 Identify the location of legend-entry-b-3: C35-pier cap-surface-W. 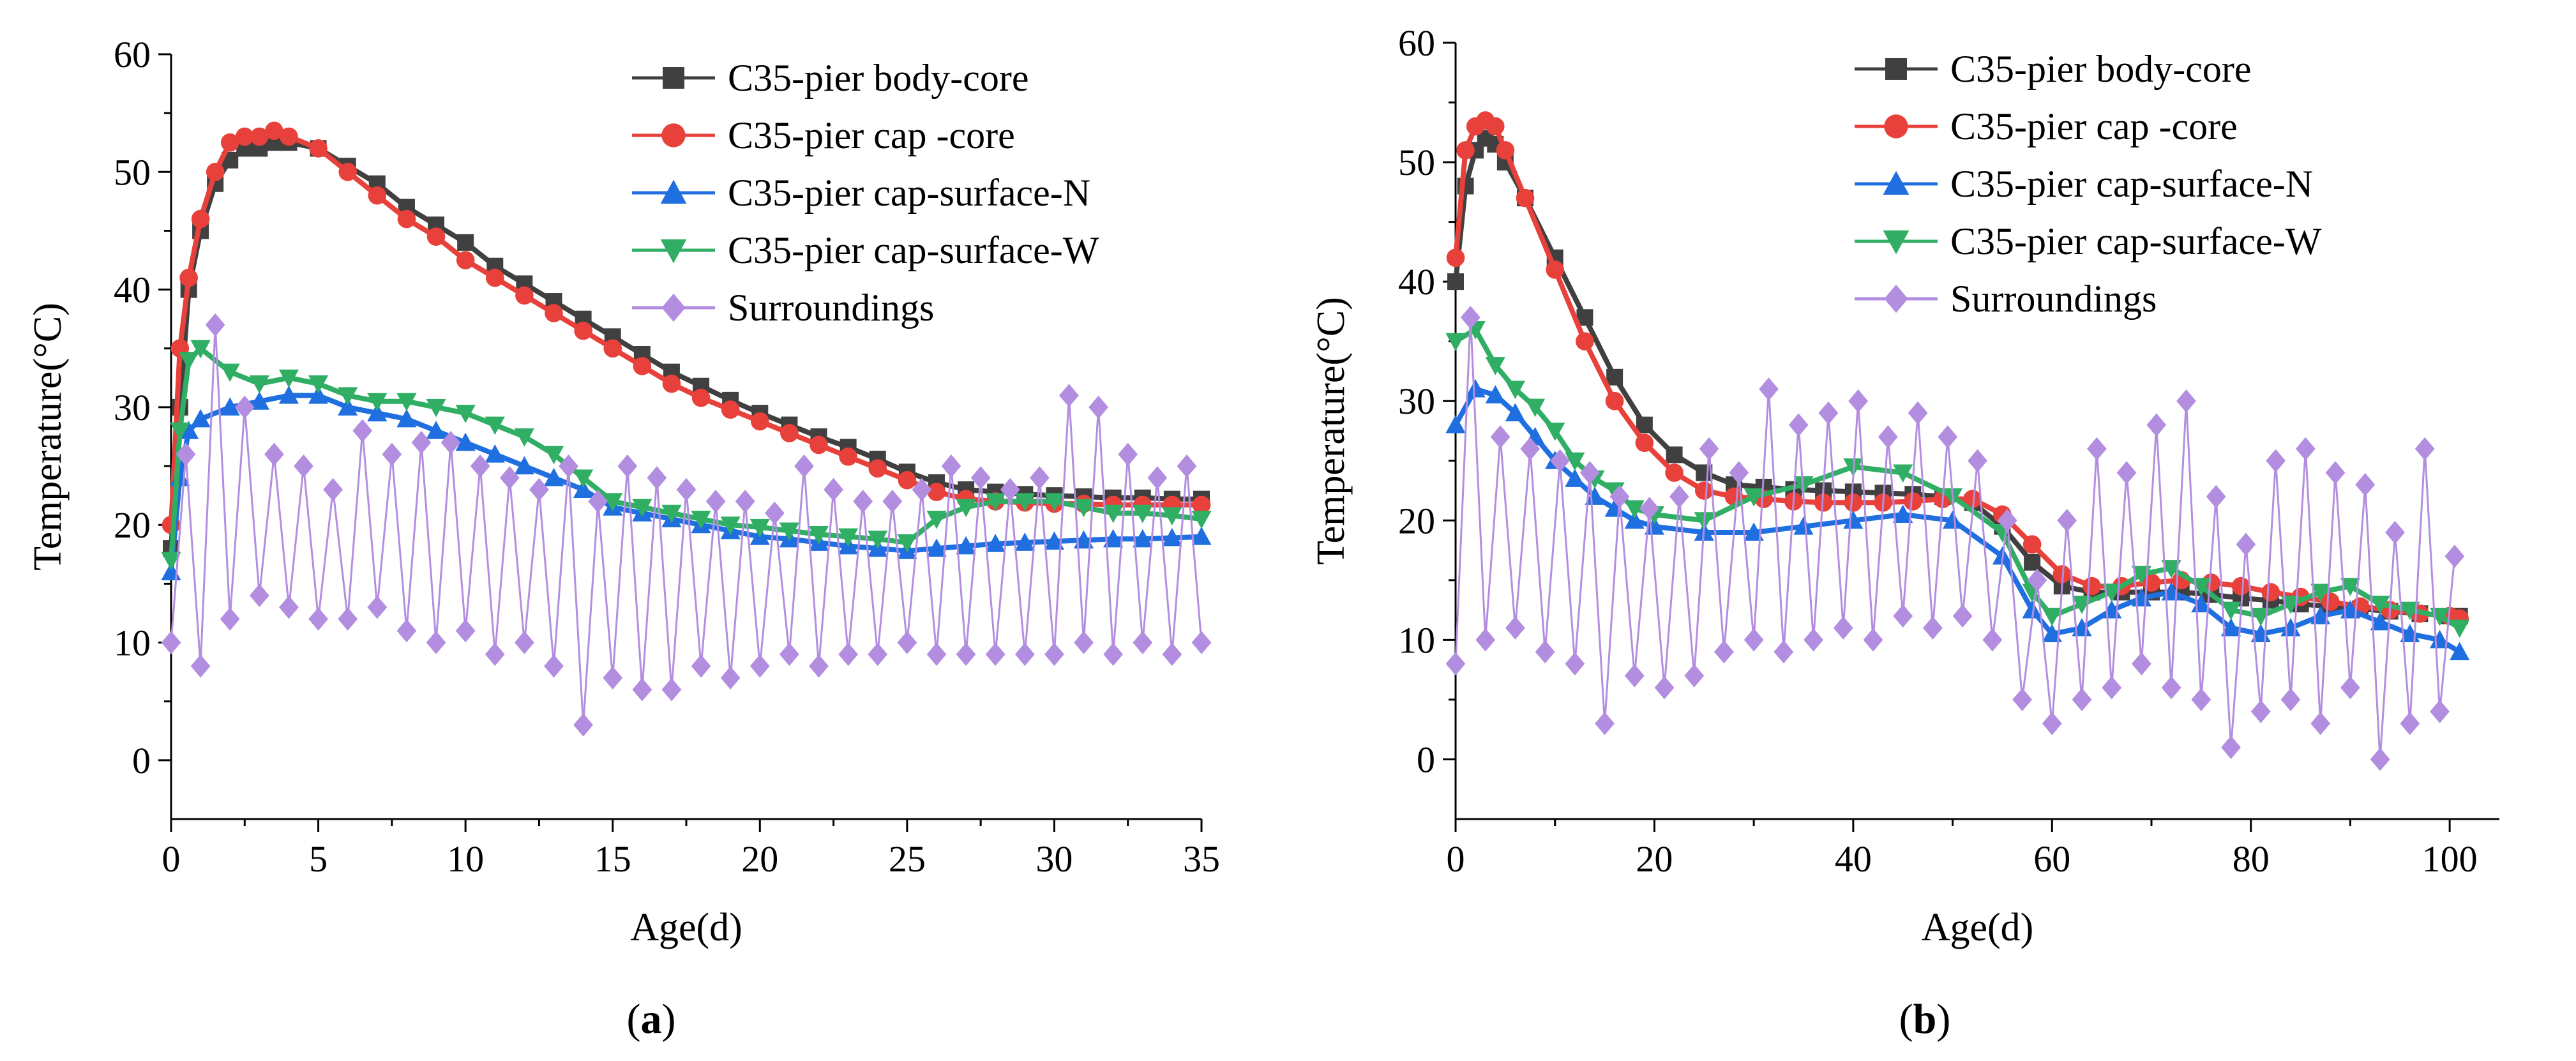
(2136, 241).